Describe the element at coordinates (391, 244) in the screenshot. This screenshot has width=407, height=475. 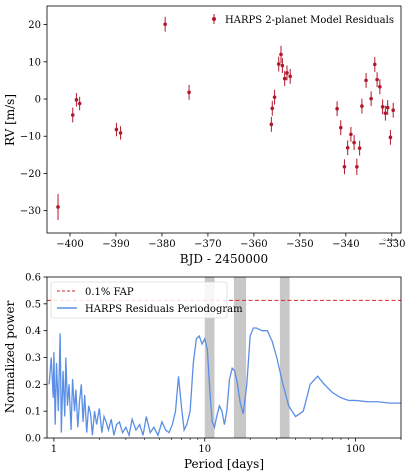
I see `rv-x-tick-label: −330` at that location.